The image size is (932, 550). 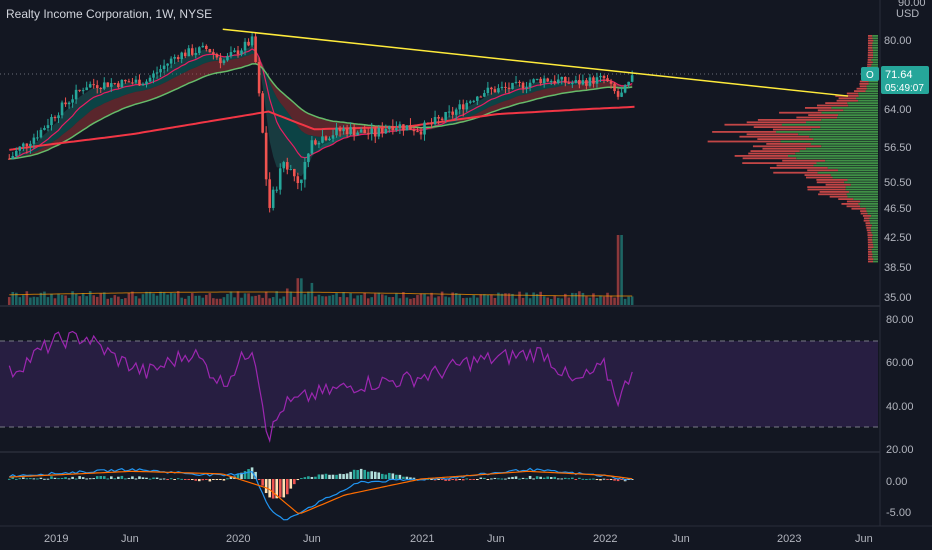 I want to click on price-axis-top-label: 90.00, so click(x=912, y=4).